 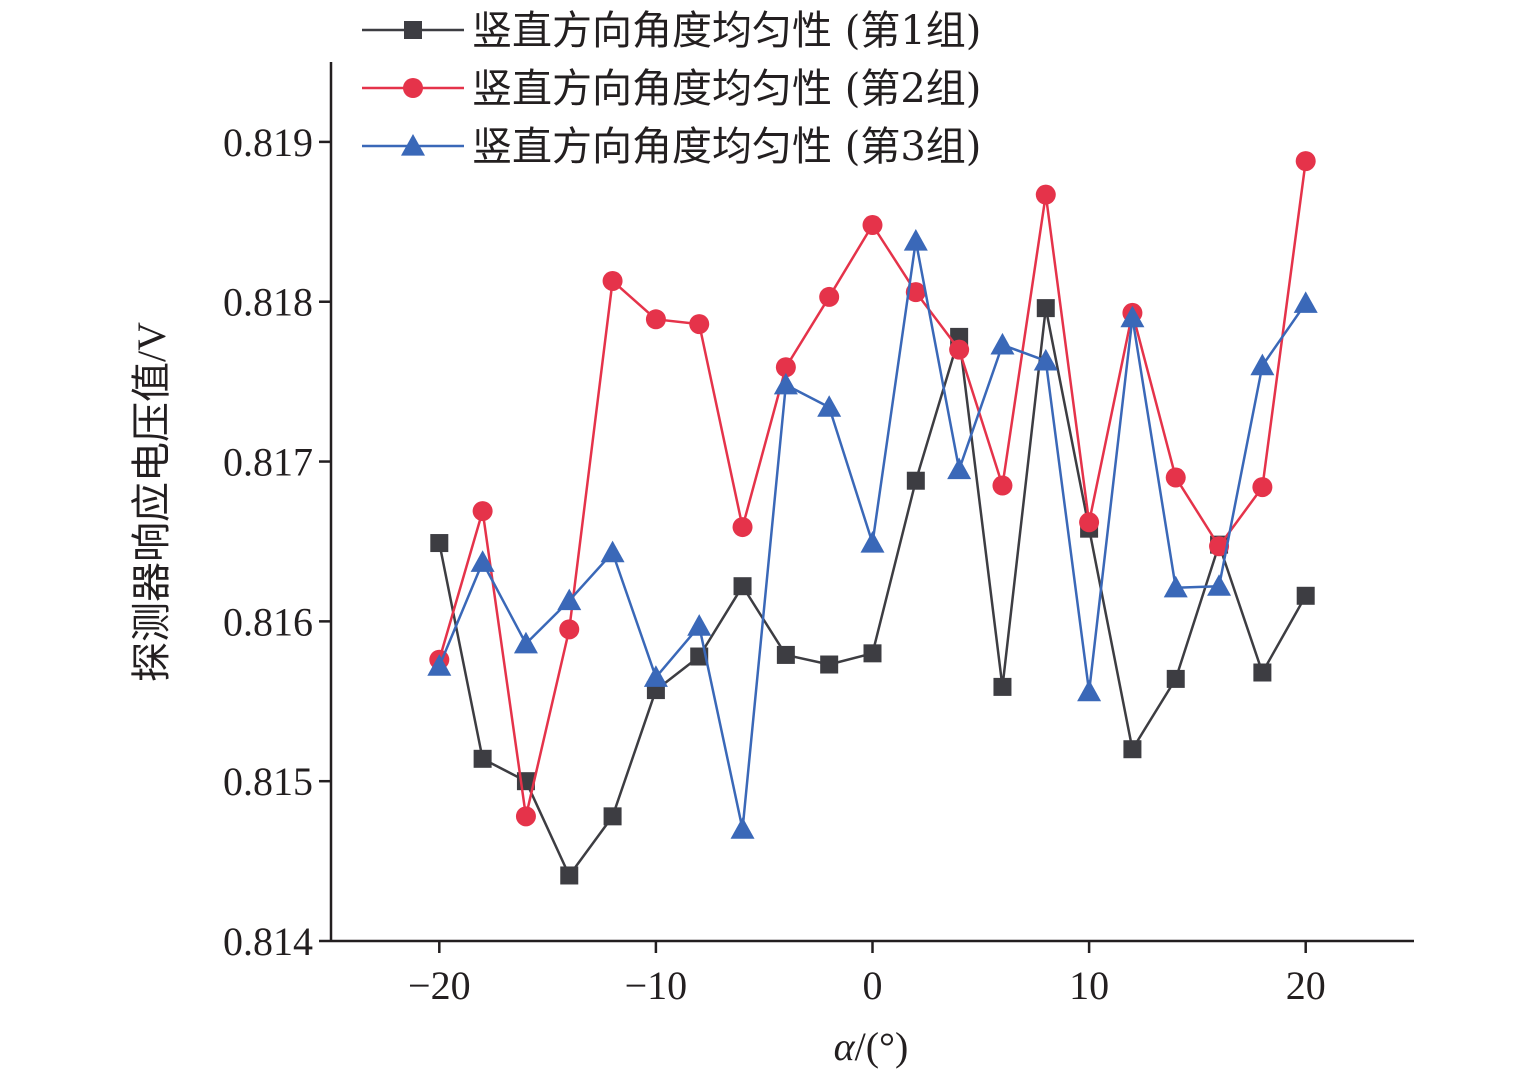 I want to click on y-tick-label: 0.815, so click(x=268, y=781).